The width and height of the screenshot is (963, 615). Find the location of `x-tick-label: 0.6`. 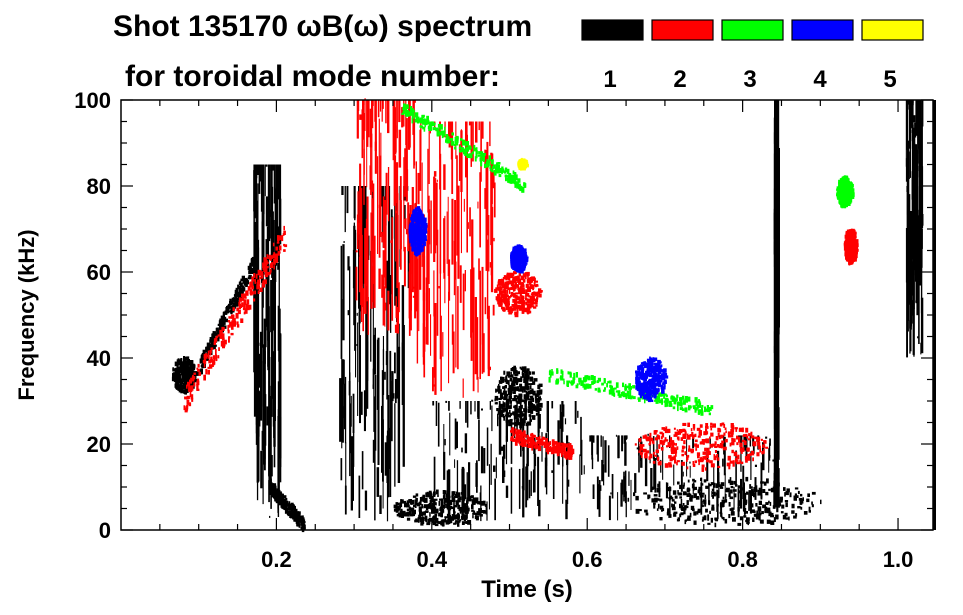

x-tick-label: 0.6 is located at coordinates (587, 559).